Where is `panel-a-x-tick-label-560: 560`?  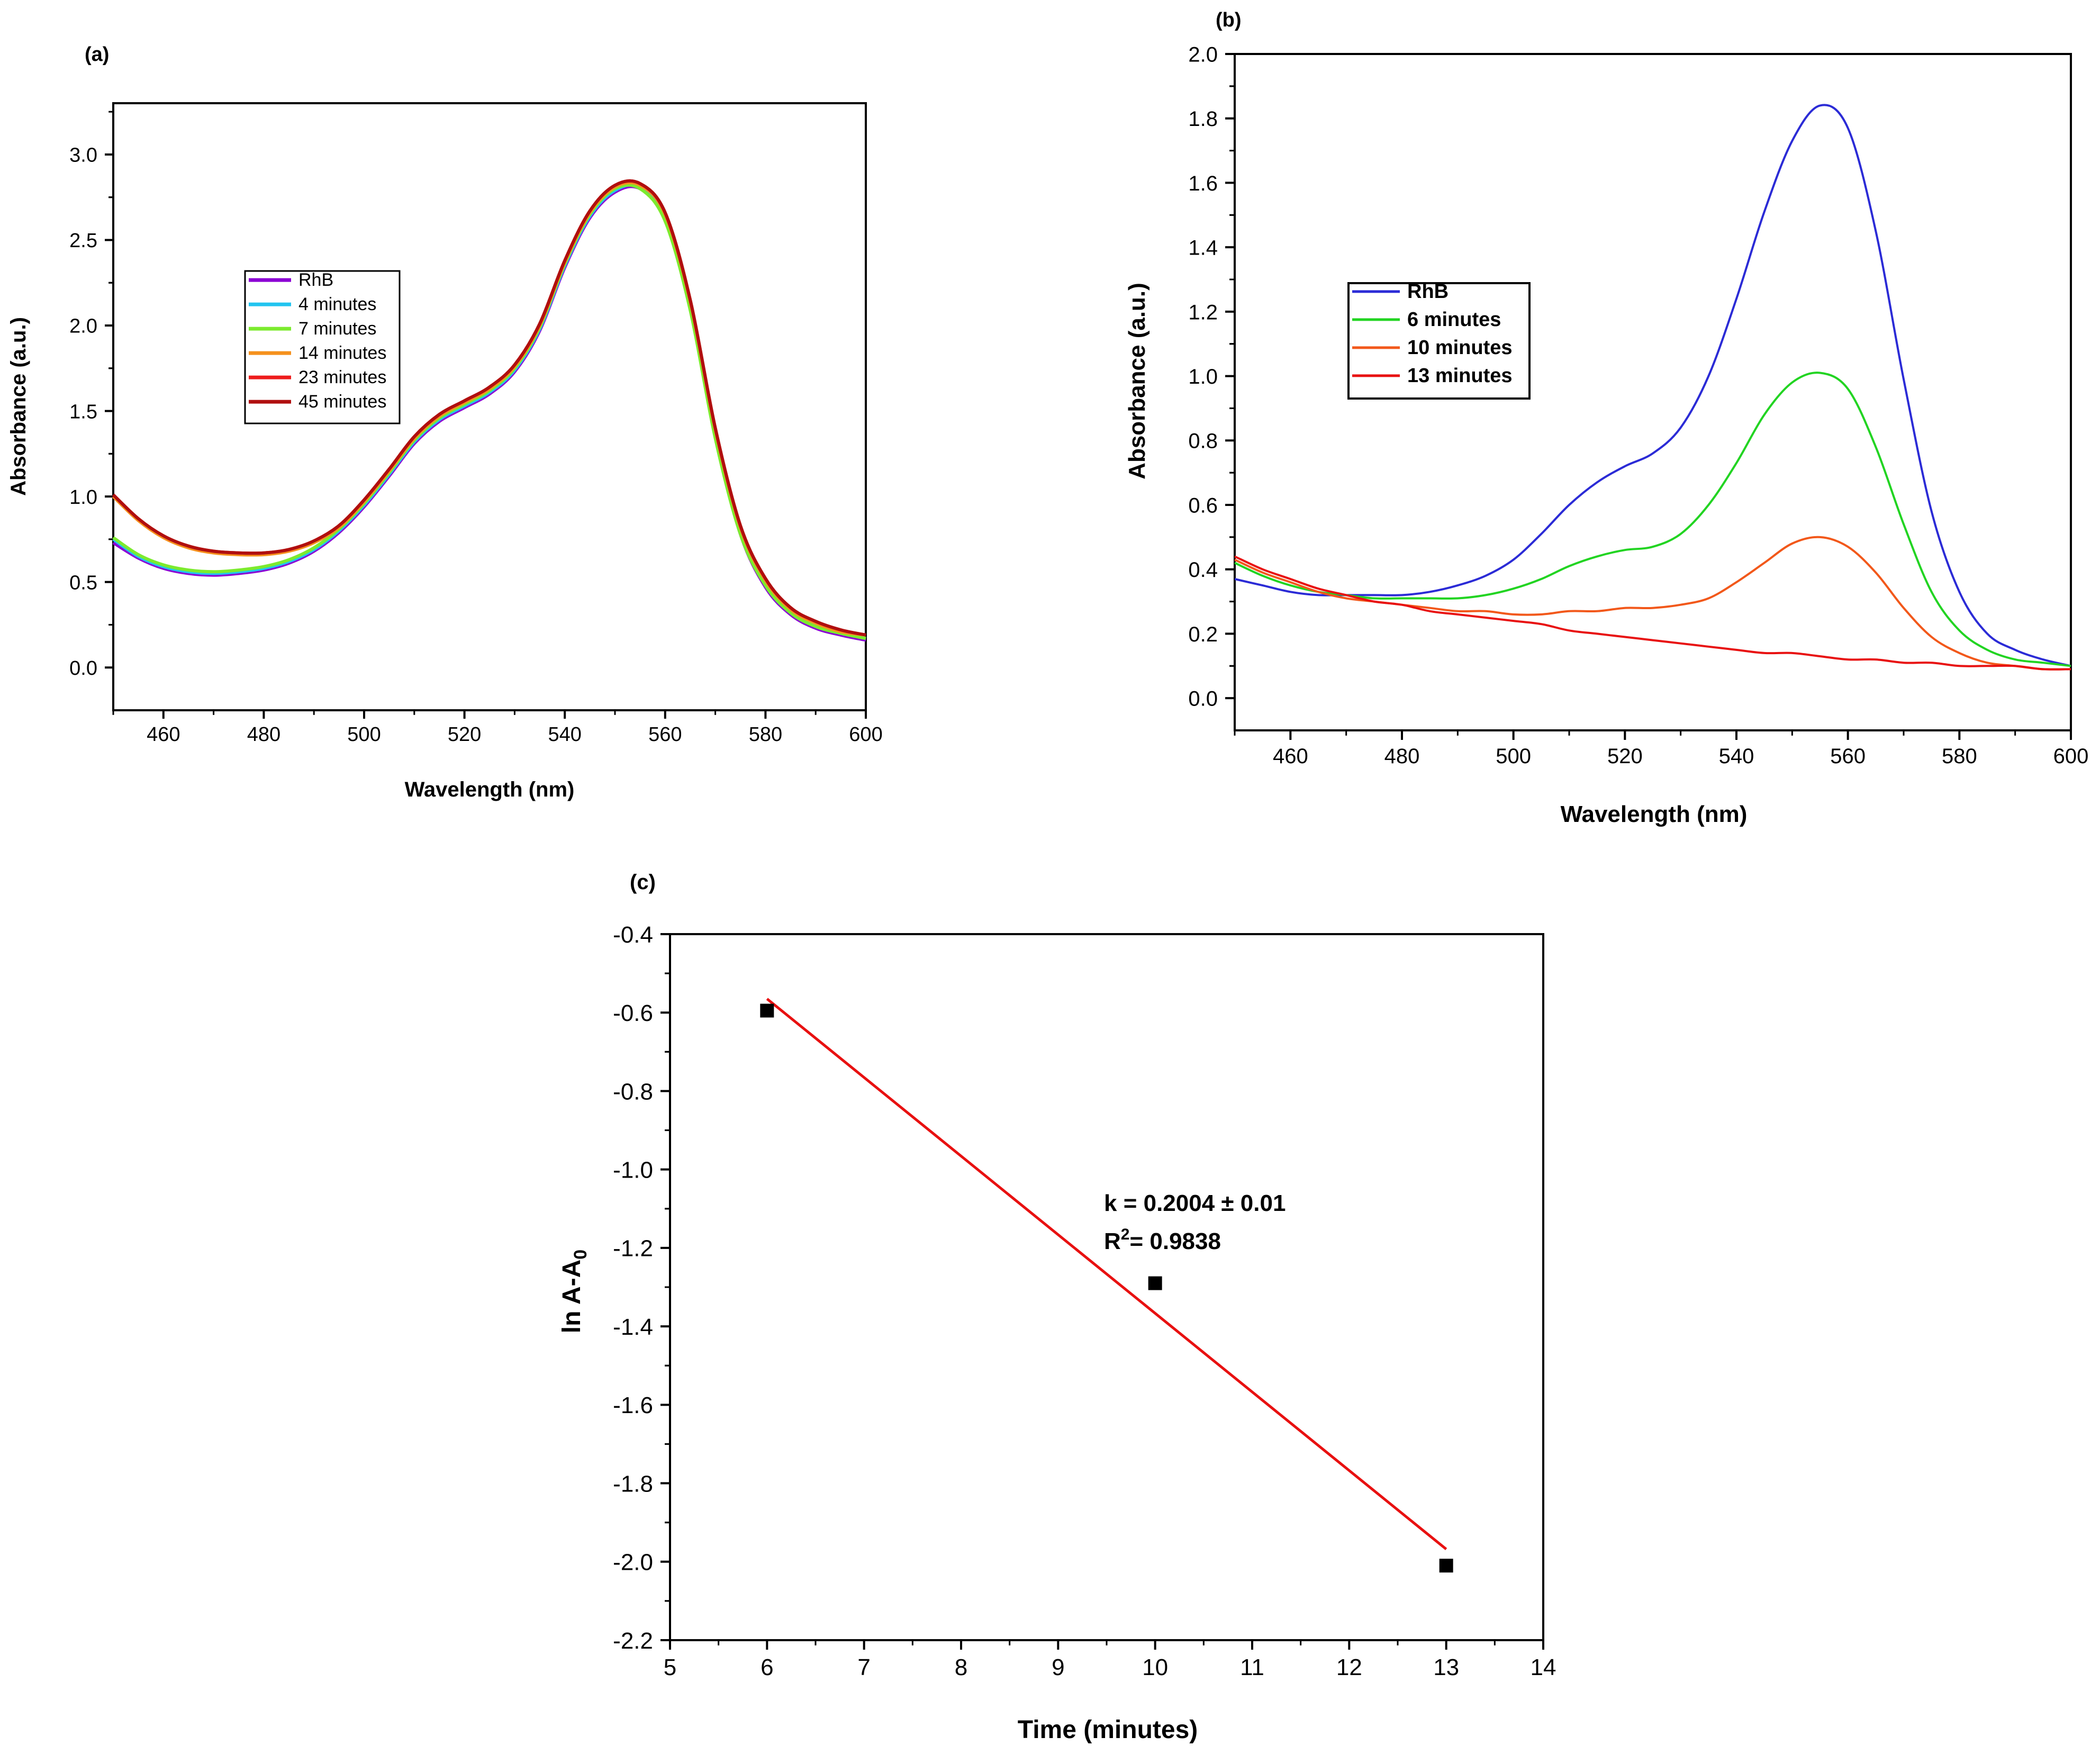
panel-a-x-tick-label-560: 560 is located at coordinates (665, 734).